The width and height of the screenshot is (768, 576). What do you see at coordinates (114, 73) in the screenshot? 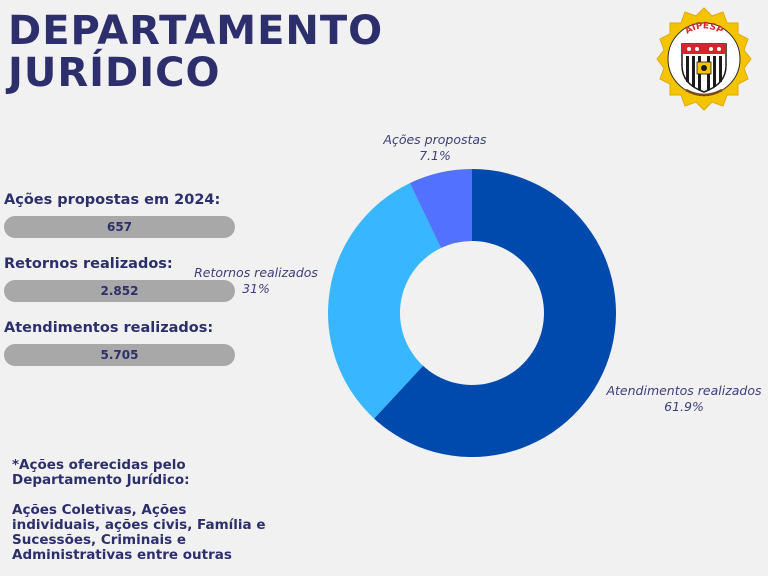
I see `page-title-line2: JURÍDICO` at bounding box center [114, 73].